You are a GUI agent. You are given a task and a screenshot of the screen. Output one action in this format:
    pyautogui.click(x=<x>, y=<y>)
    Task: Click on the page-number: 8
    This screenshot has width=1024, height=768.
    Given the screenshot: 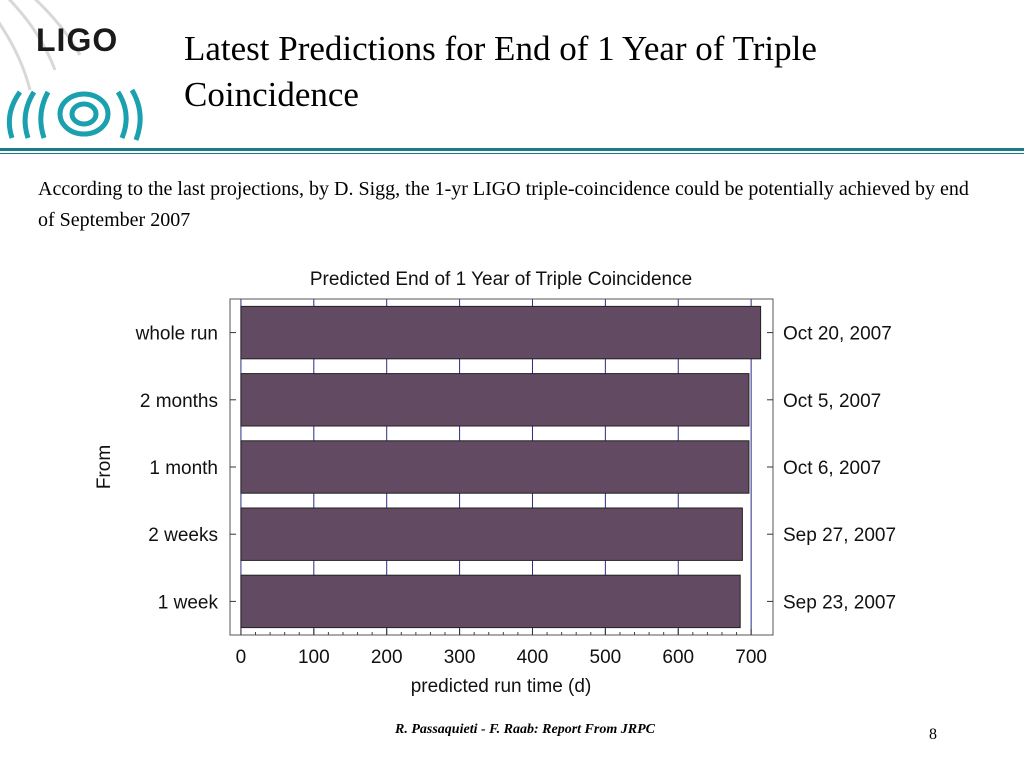 What is the action you would take?
    pyautogui.click(x=933, y=734)
    